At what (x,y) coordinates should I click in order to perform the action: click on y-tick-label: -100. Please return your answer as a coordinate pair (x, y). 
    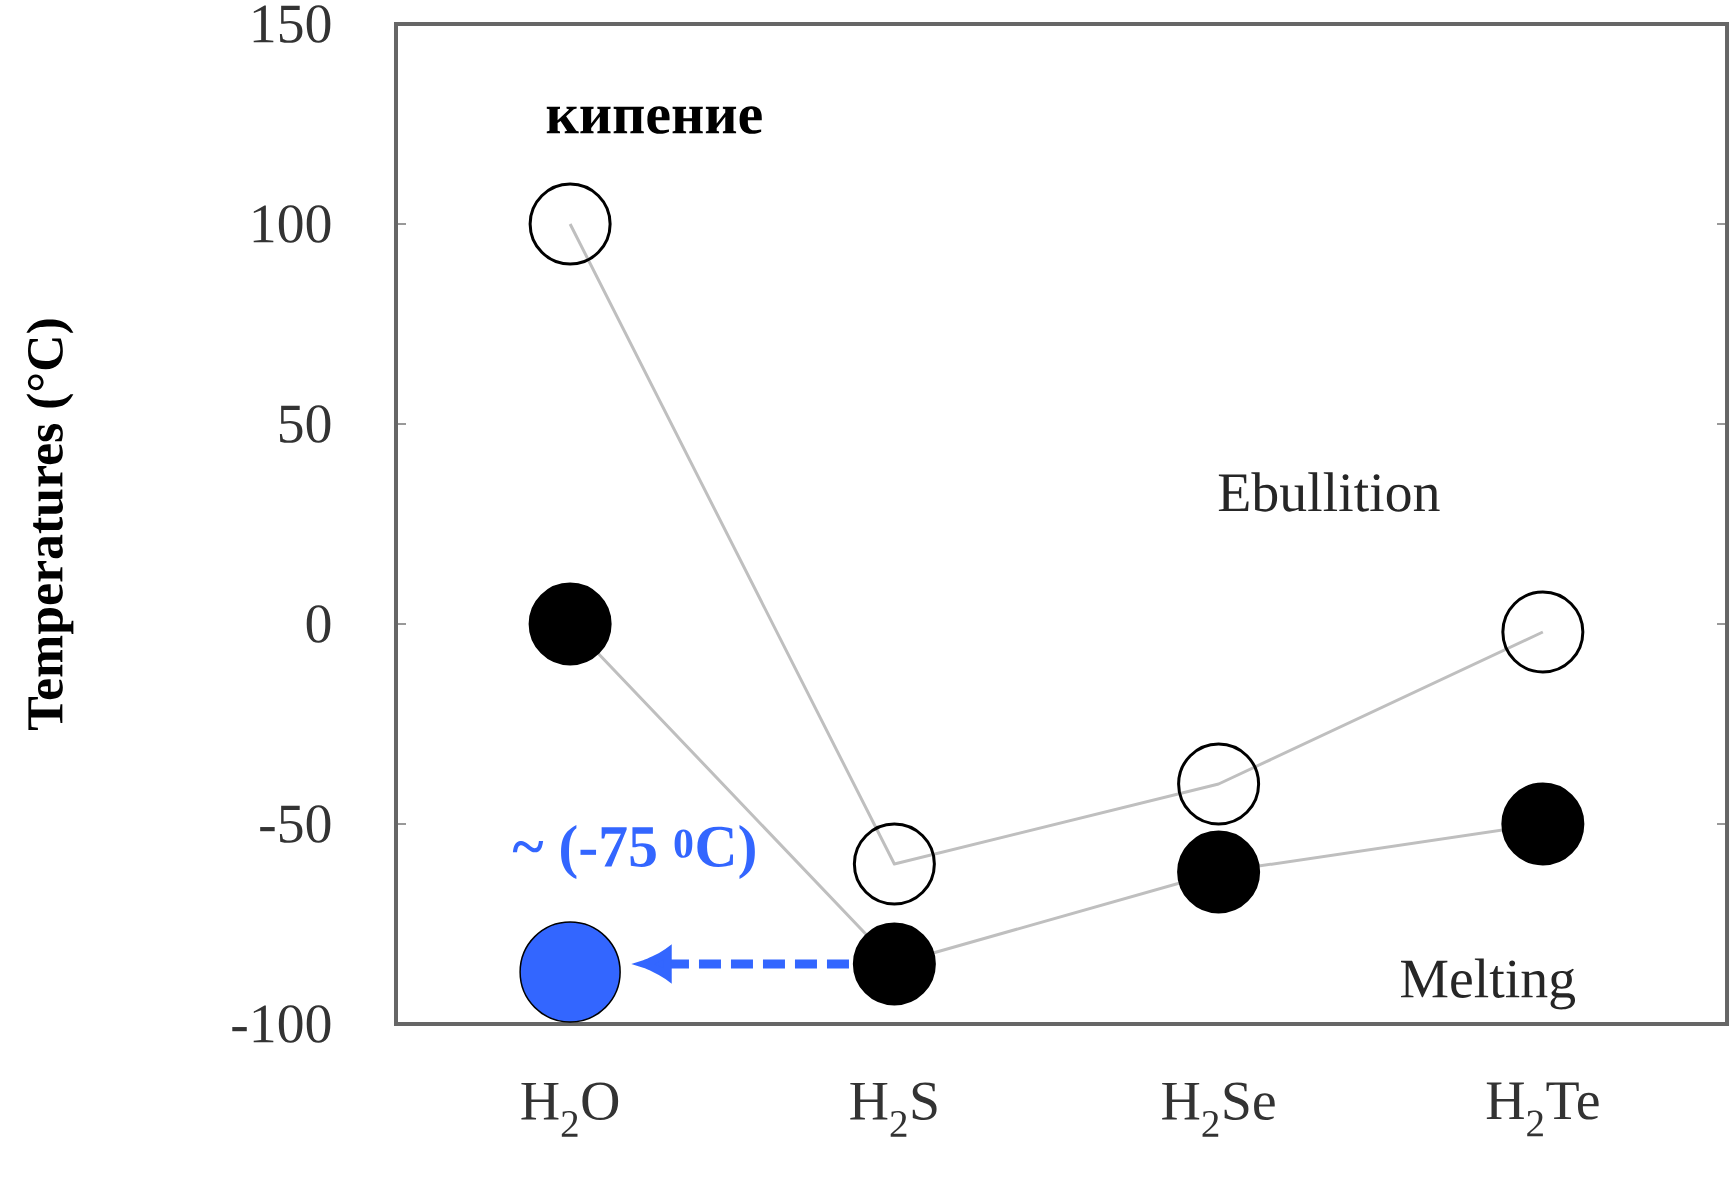
    Looking at the image, I should click on (281, 1024).